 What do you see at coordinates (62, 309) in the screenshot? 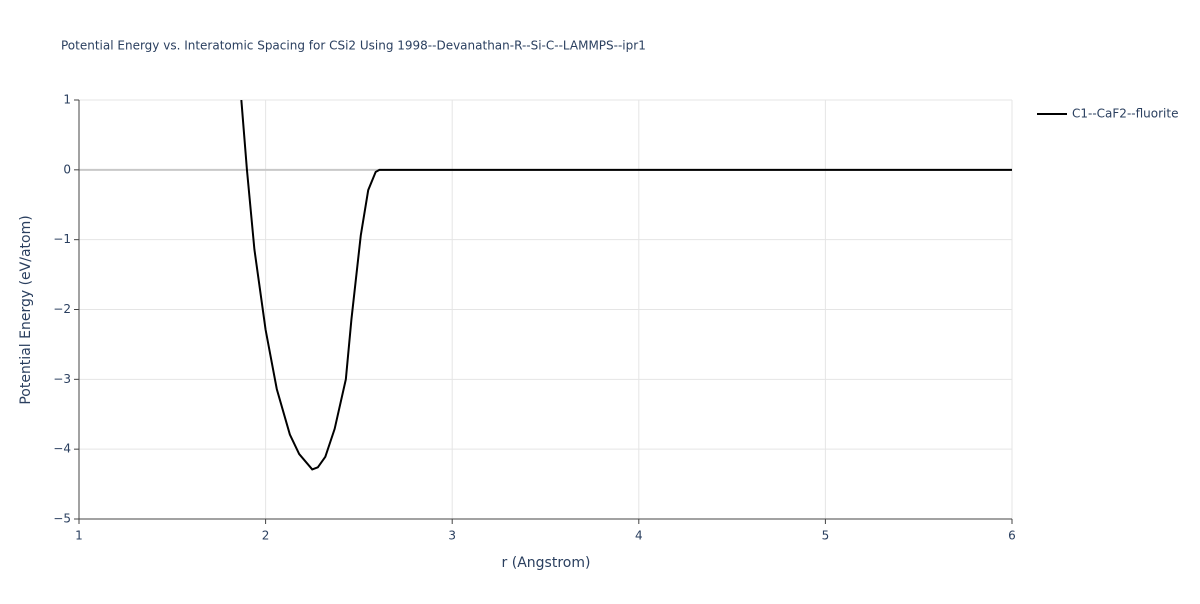
I see `y-tick-label: −2` at bounding box center [62, 309].